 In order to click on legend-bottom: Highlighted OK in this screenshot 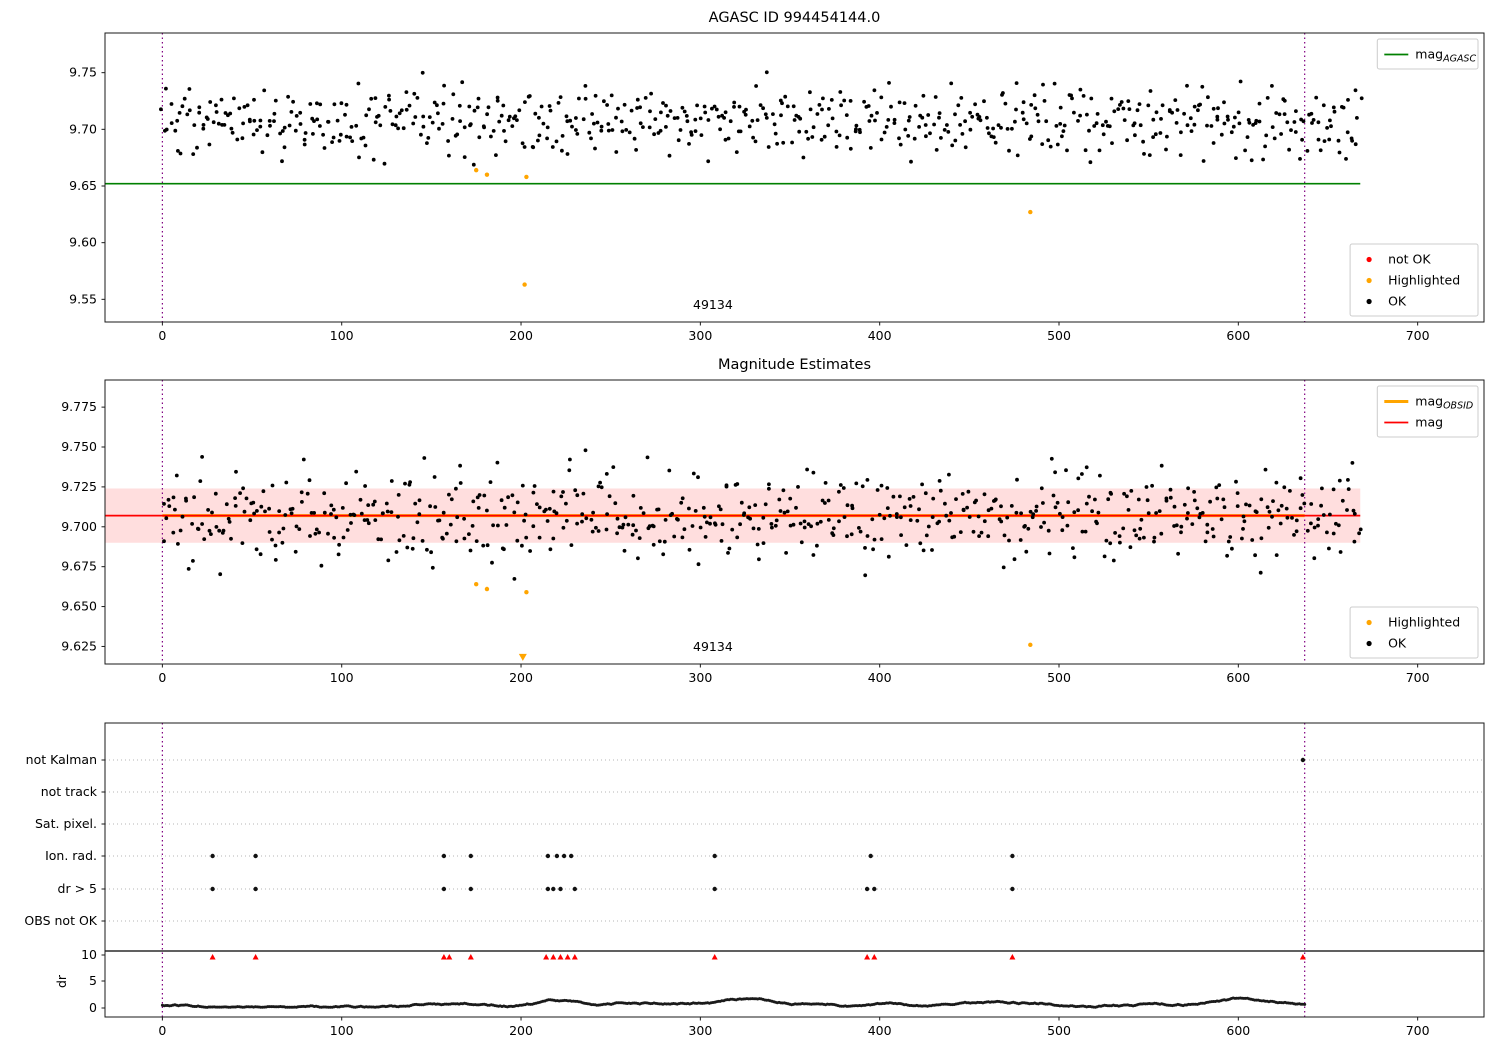, I will do `click(1414, 632)`.